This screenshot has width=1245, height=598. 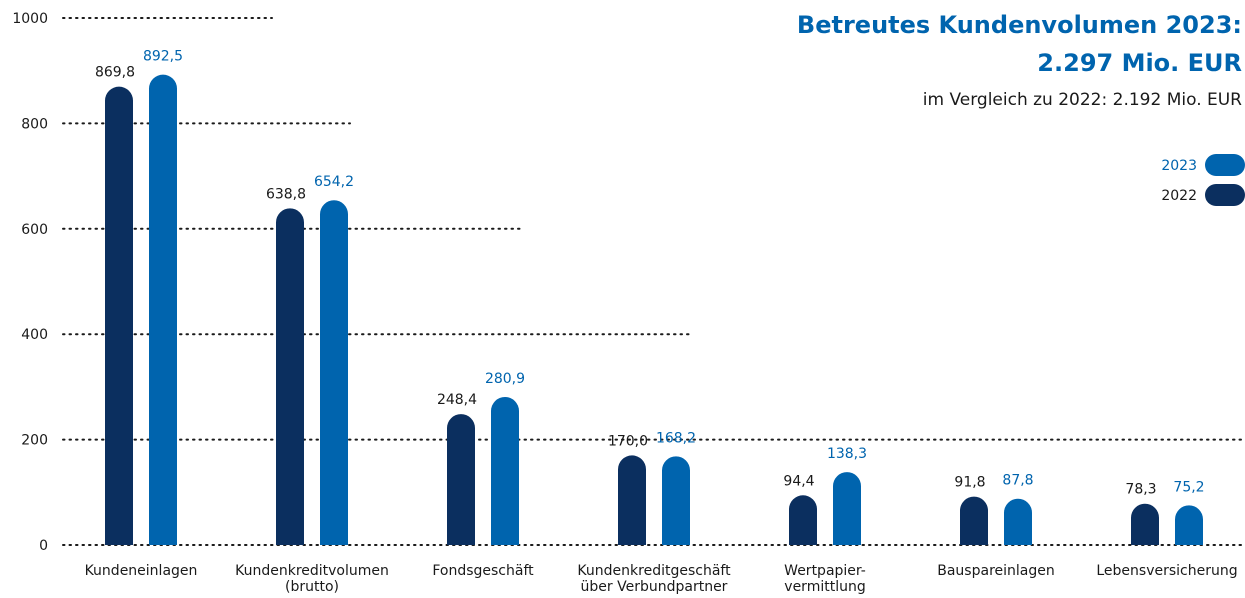 I want to click on value-label: 75,2, so click(x=1188, y=487).